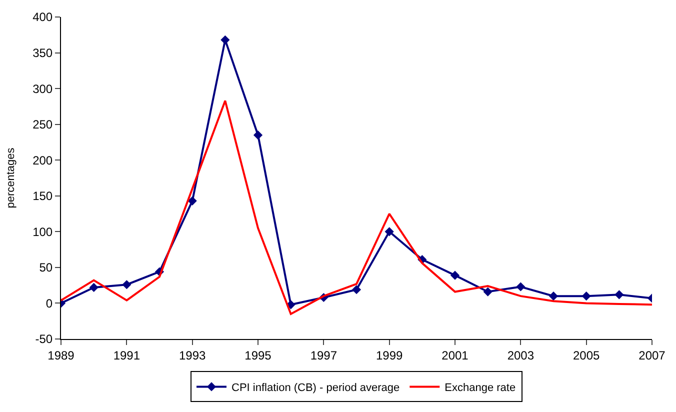 Image resolution: width=676 pixels, height=412 pixels. Describe the element at coordinates (42, 53) in the screenshot. I see `y-tick-label: 350` at that location.